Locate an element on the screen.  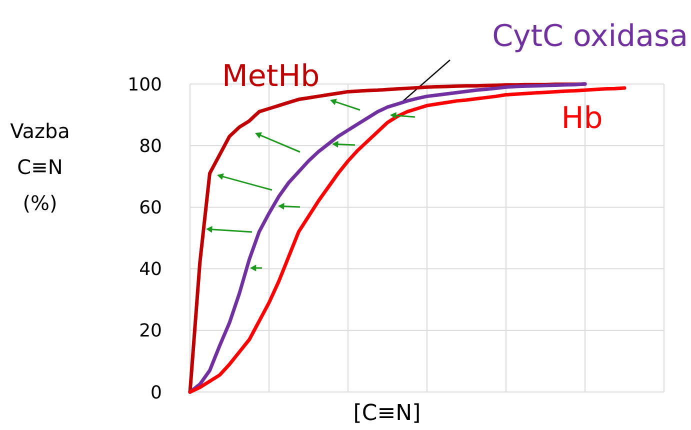
y-tick-label: 60 is located at coordinates (150, 208).